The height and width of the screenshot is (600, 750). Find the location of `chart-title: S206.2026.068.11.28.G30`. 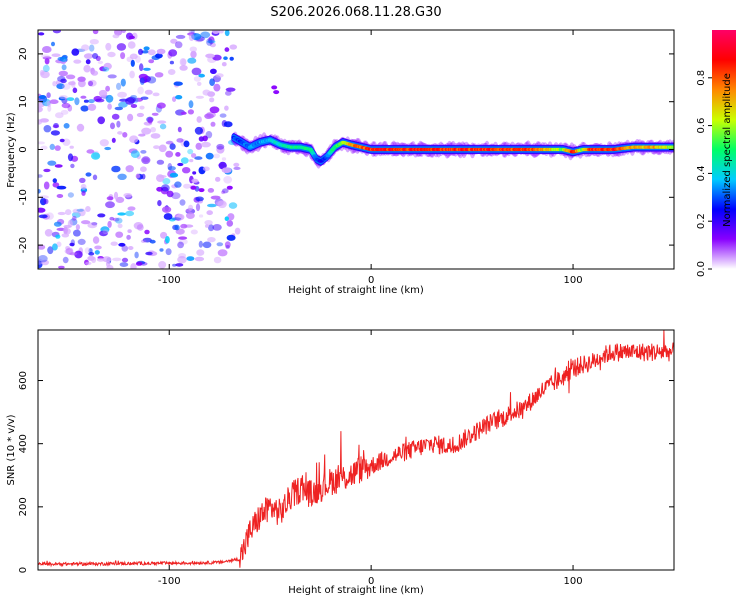

chart-title: S206.2026.068.11.28.G30 is located at coordinates (355, 12).